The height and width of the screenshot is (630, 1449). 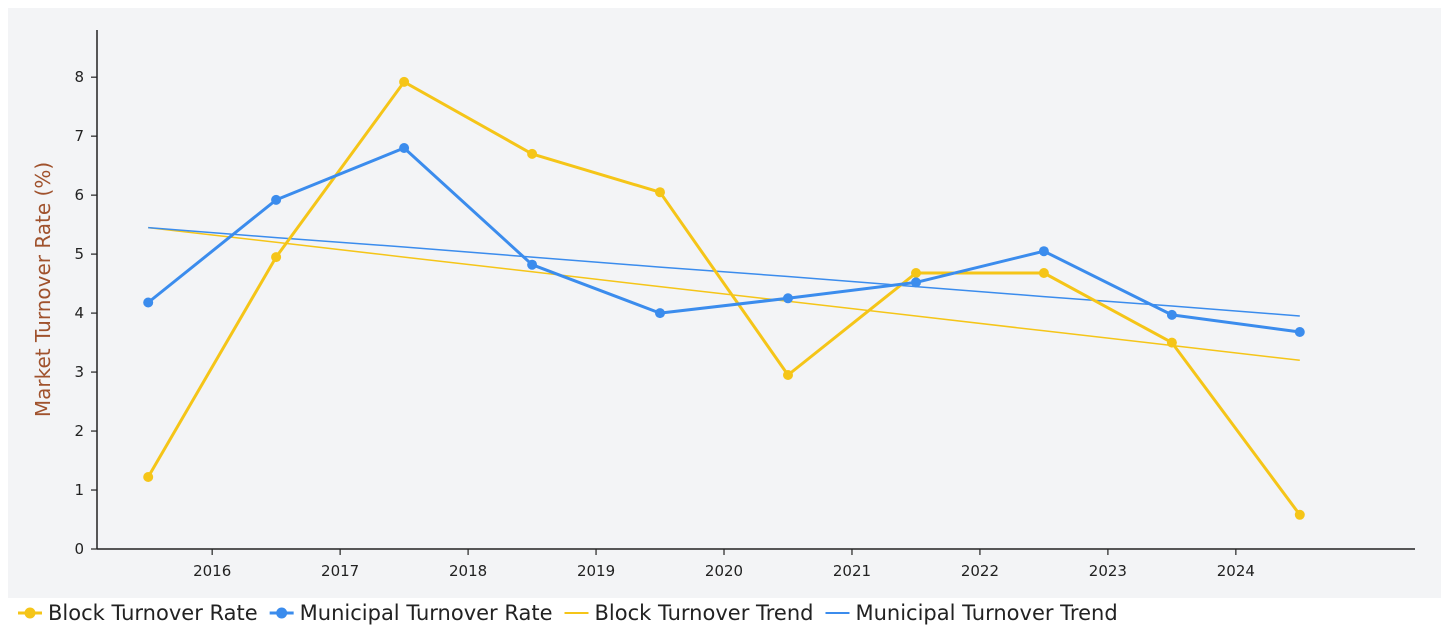 I want to click on x-tick-label: 2022, so click(x=980, y=571).